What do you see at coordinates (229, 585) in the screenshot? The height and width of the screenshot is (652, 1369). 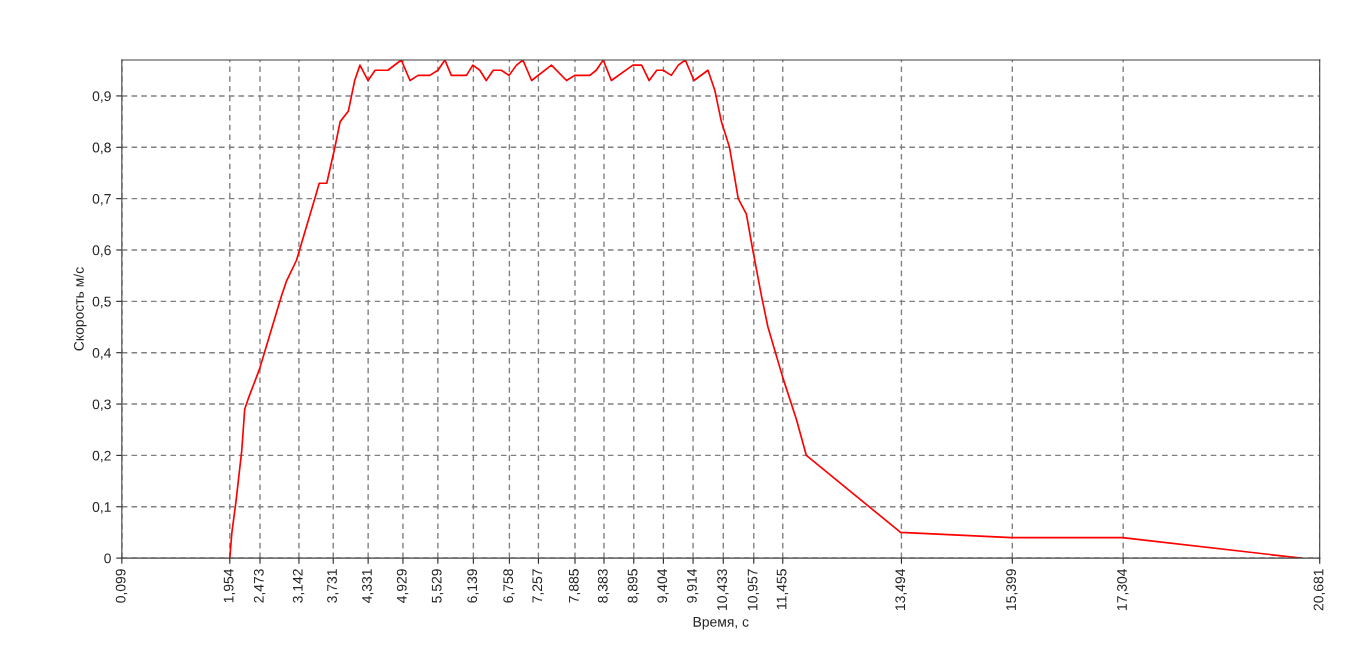 I see `x-tick-label: 1,954` at bounding box center [229, 585].